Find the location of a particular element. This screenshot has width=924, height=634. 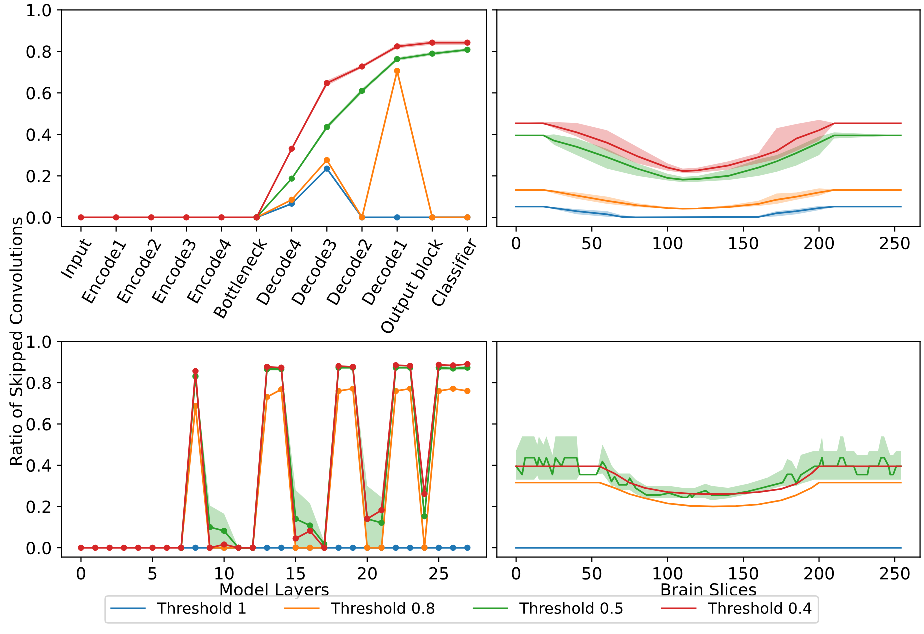

x-tick-label: 25 is located at coordinates (439, 573).